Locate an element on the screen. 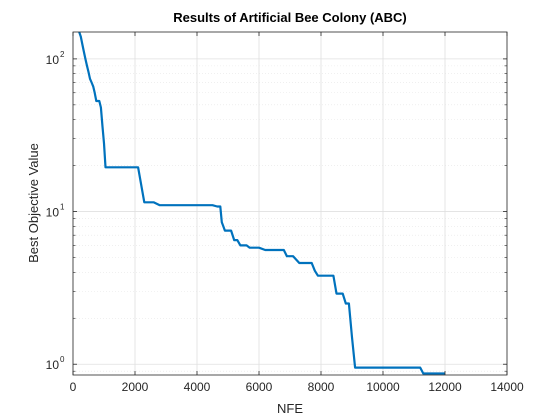 This screenshot has width=560, height=420. y-axis-label: Best Objective Value is located at coordinates (33, 203).